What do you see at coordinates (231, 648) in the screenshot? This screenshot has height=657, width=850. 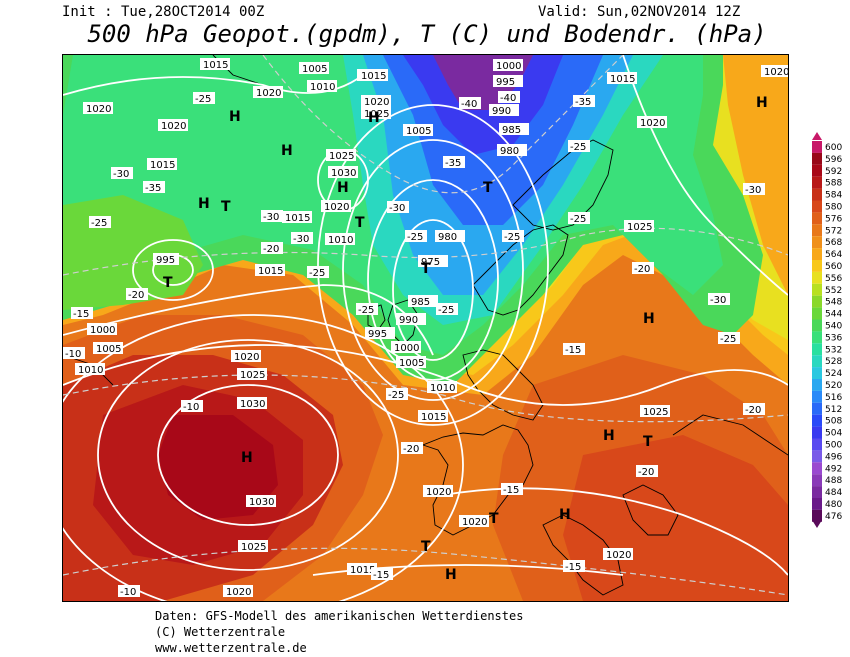 I see `credit-website: www.wetterzentrale.de` at bounding box center [231, 648].